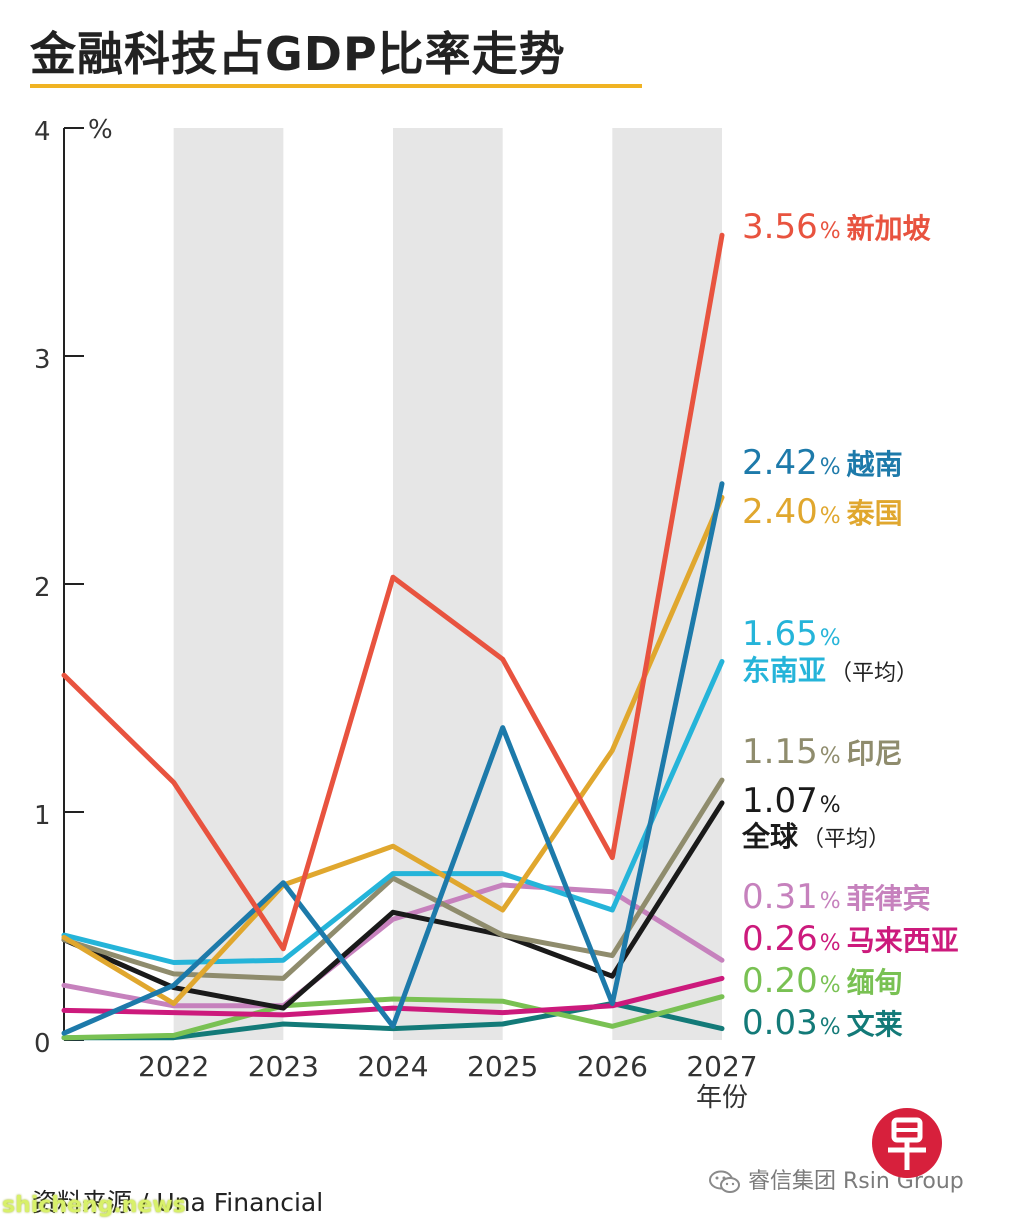 The image size is (1022, 1224). Describe the element at coordinates (780, 227) in the screenshot. I see `series-label-value-0: 3.56` at that location.